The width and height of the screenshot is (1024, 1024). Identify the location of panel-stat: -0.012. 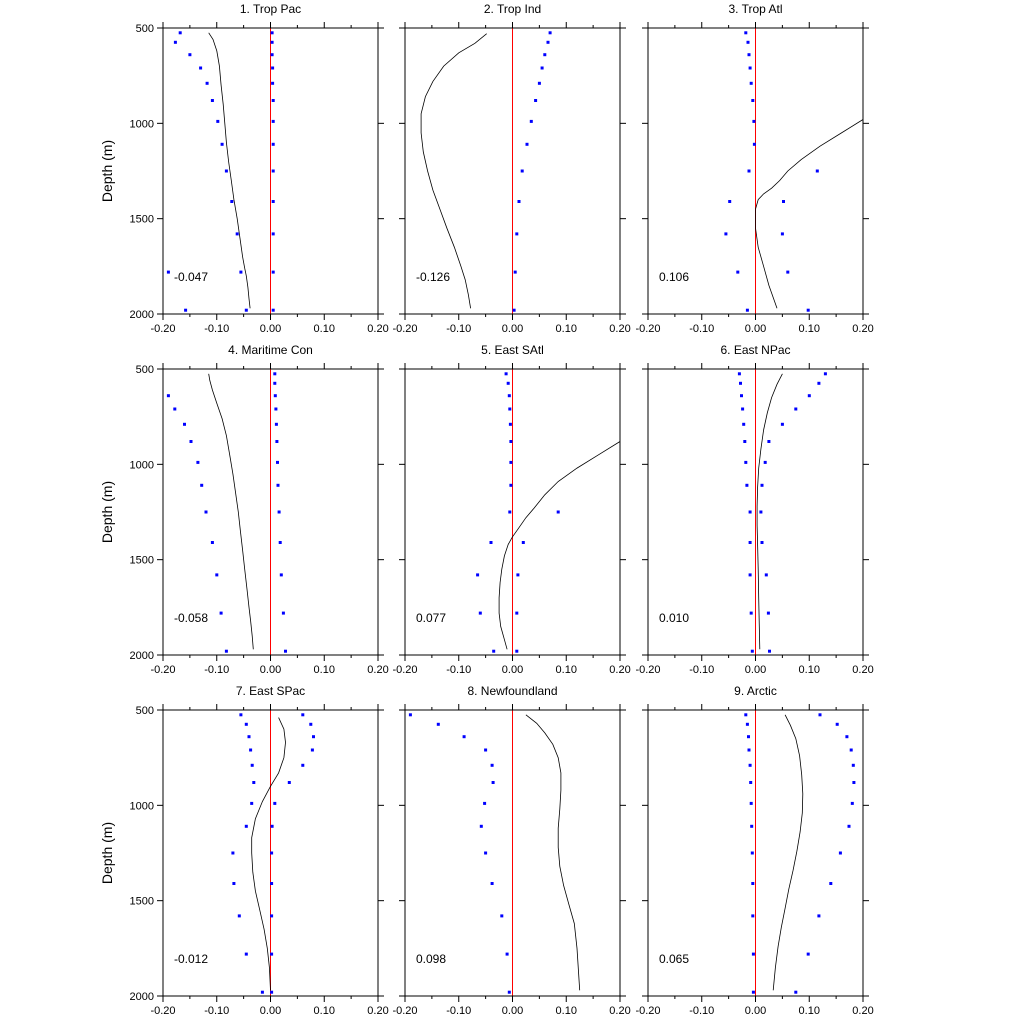
(191, 959).